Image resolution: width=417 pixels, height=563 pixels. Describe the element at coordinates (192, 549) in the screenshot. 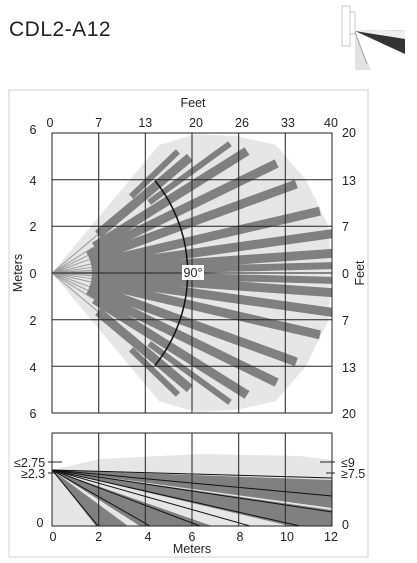

I see `bottom-axis-label: Meters` at that location.